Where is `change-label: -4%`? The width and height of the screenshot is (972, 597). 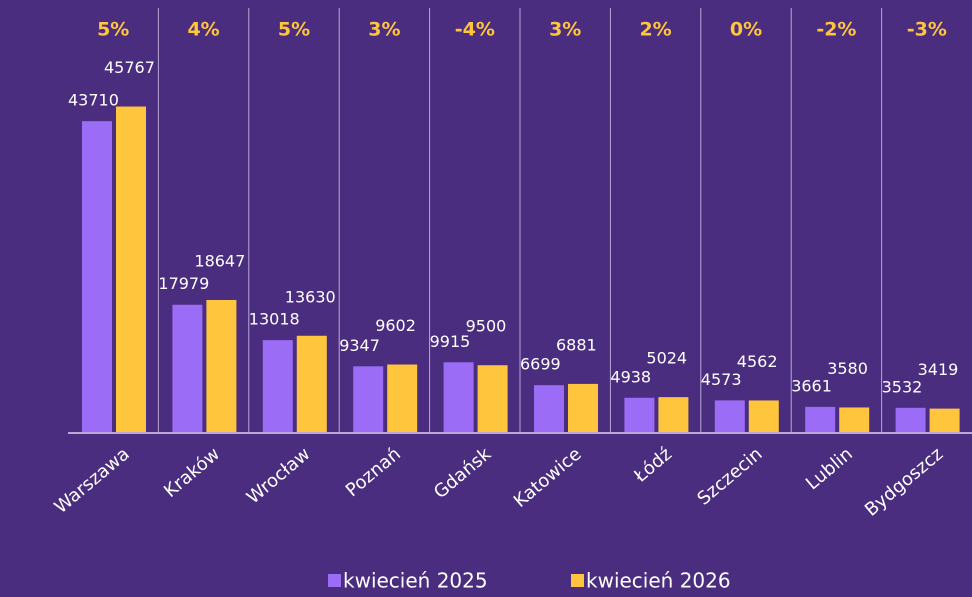 change-label: -4% is located at coordinates (475, 30).